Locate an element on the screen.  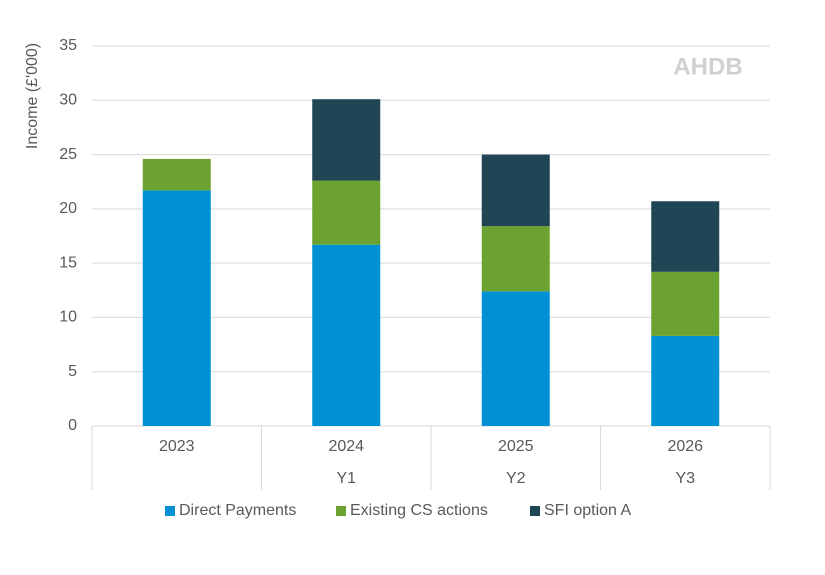
y-tick-label: 25 is located at coordinates (68, 154).